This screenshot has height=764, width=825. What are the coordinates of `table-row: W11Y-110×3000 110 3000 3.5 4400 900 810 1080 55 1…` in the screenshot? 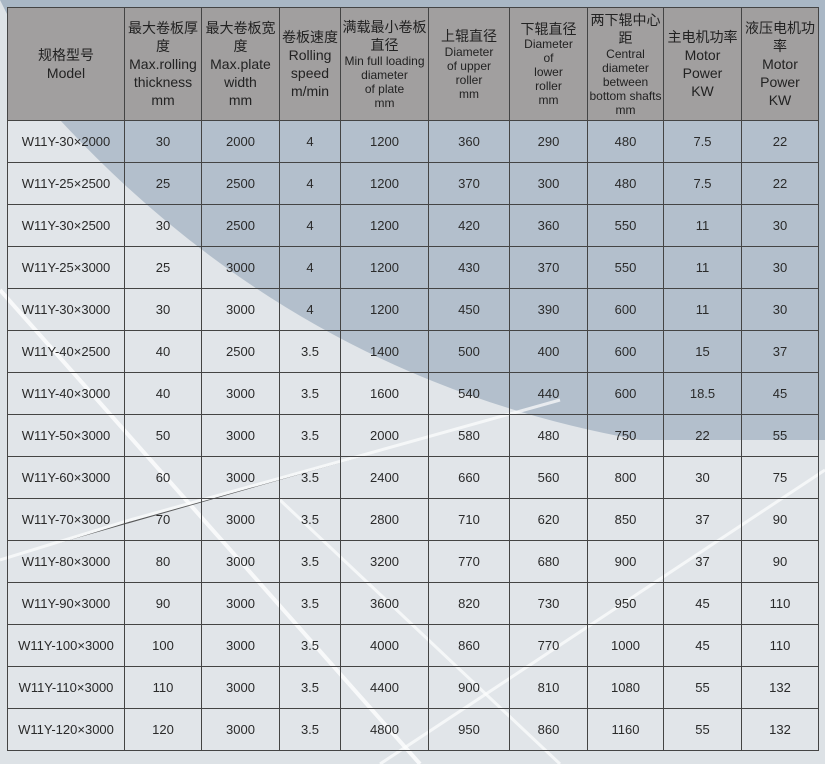 It's located at (413, 687).